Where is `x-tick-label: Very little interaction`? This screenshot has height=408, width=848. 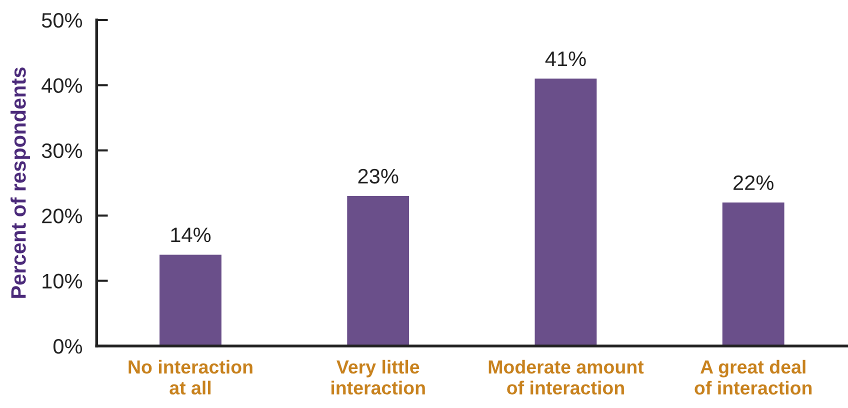
x-tick-label: Very little interaction is located at coordinates (378, 377).